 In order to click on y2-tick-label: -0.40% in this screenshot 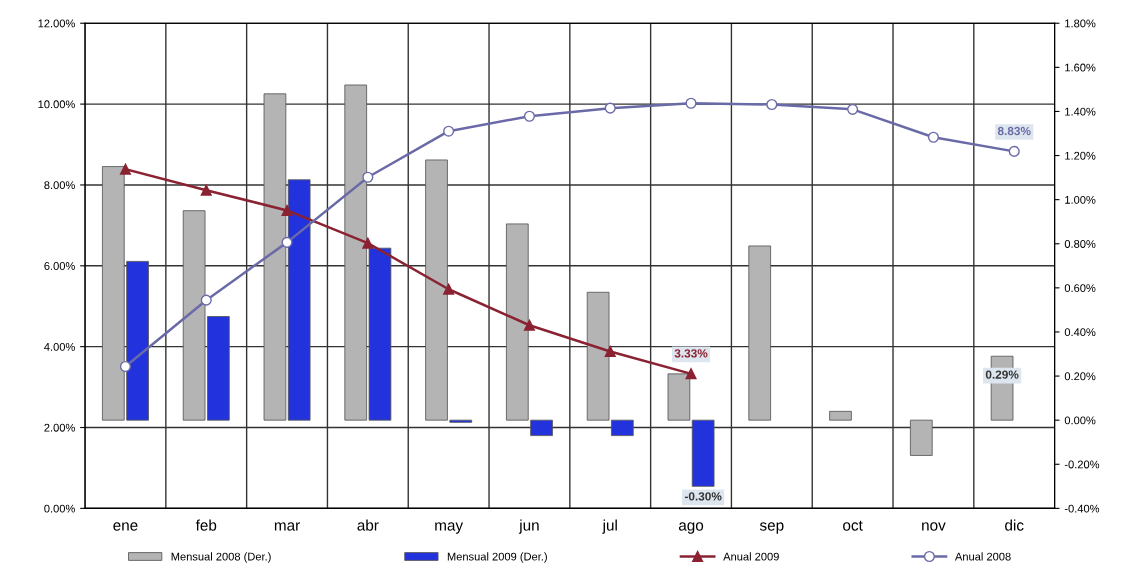, I will do `click(1082, 508)`.